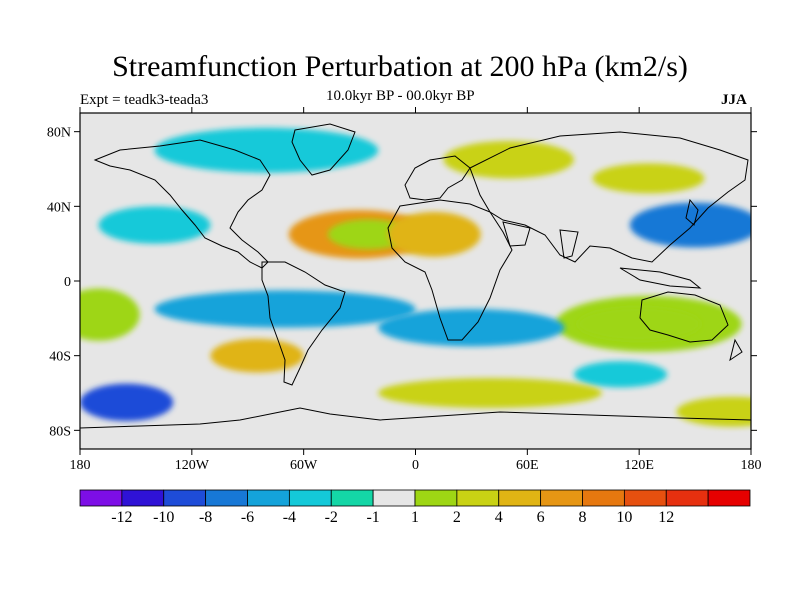  Describe the element at coordinates (624, 517) in the screenshot. I see `colorbar-label: 10` at that location.